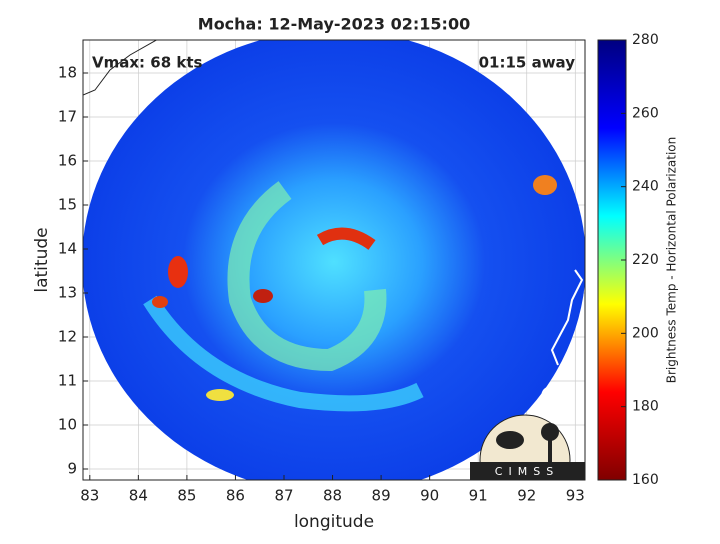  I want to click on y-tick-label: 18, so click(67, 73).